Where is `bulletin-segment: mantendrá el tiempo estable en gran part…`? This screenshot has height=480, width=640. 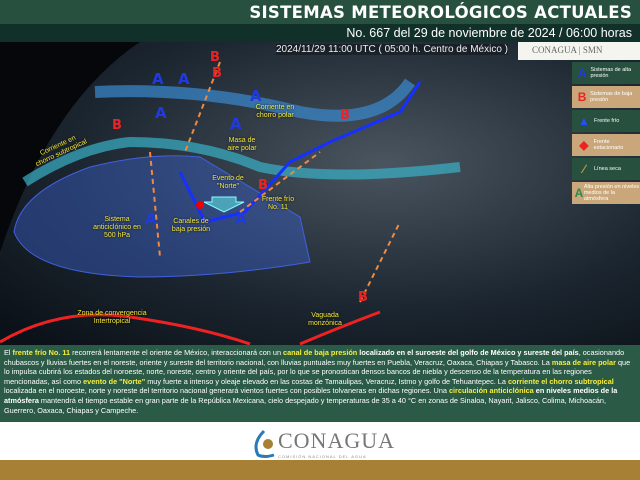
bulletin-segment: mantendrá el tiempo estable en gran part… is located at coordinates (305, 405).